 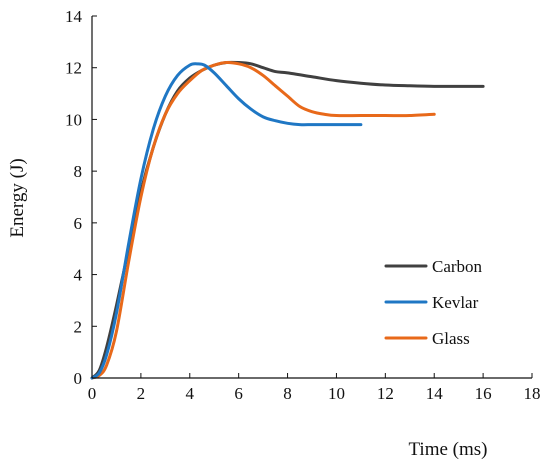 I want to click on legend-label-kevlar: Kevlar, so click(x=455, y=302).